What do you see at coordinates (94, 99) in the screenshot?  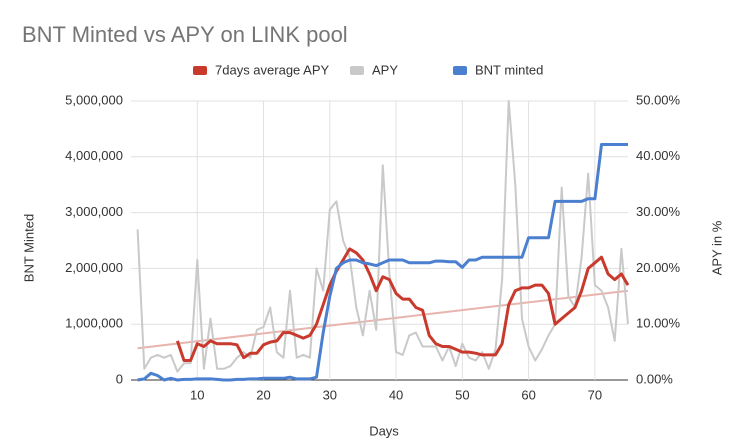 I see `y-tick-label: 5,000,000` at bounding box center [94, 99].